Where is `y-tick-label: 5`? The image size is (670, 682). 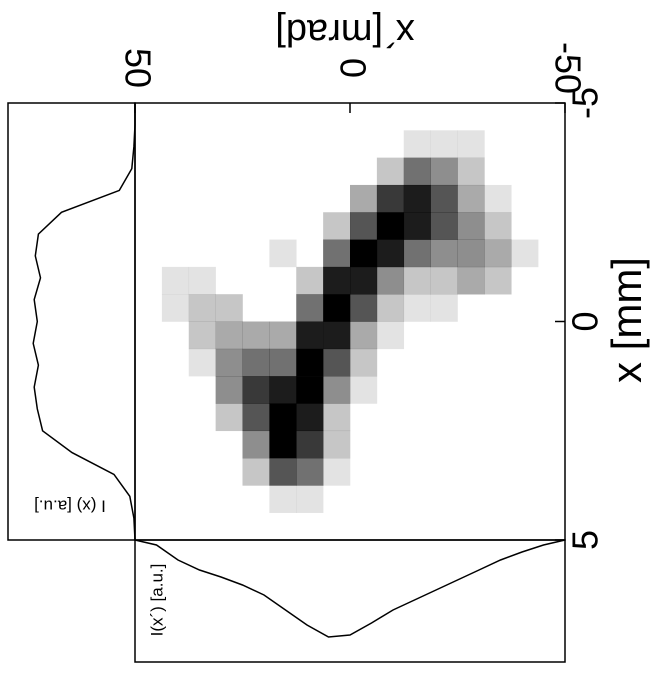
y-tick-label: 5 is located at coordinates (585, 540).